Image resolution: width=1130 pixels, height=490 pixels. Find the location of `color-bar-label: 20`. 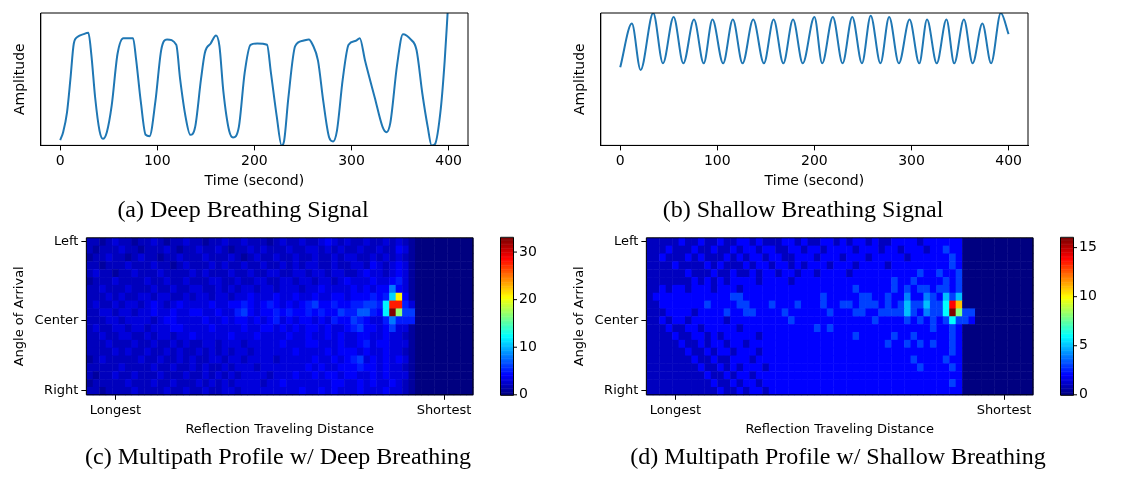

color-bar-label: 20 is located at coordinates (528, 298).